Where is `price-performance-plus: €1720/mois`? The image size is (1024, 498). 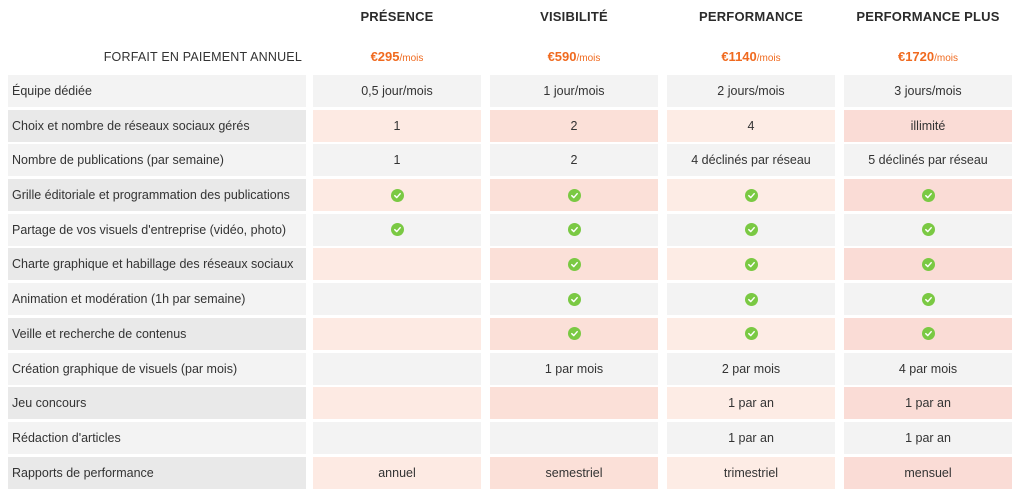
price-performance-plus: €1720/mois is located at coordinates (928, 56).